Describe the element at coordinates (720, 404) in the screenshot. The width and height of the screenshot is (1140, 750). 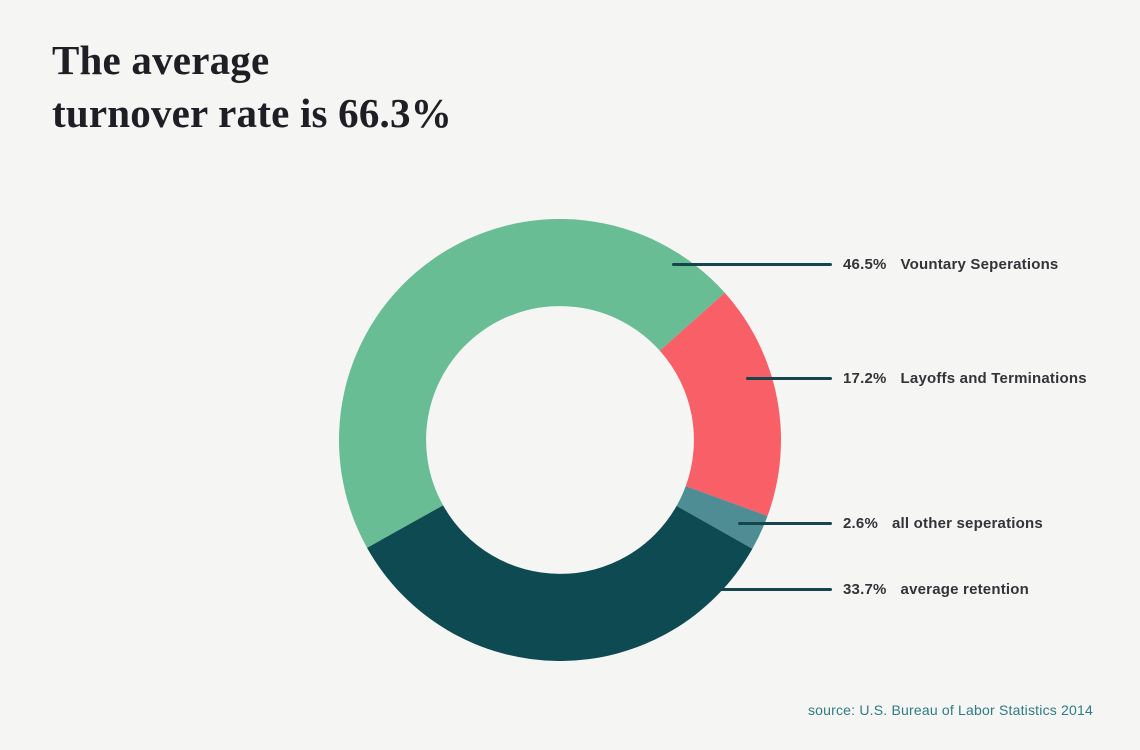
I see `donut-segment-layoffs-and-terminations` at that location.